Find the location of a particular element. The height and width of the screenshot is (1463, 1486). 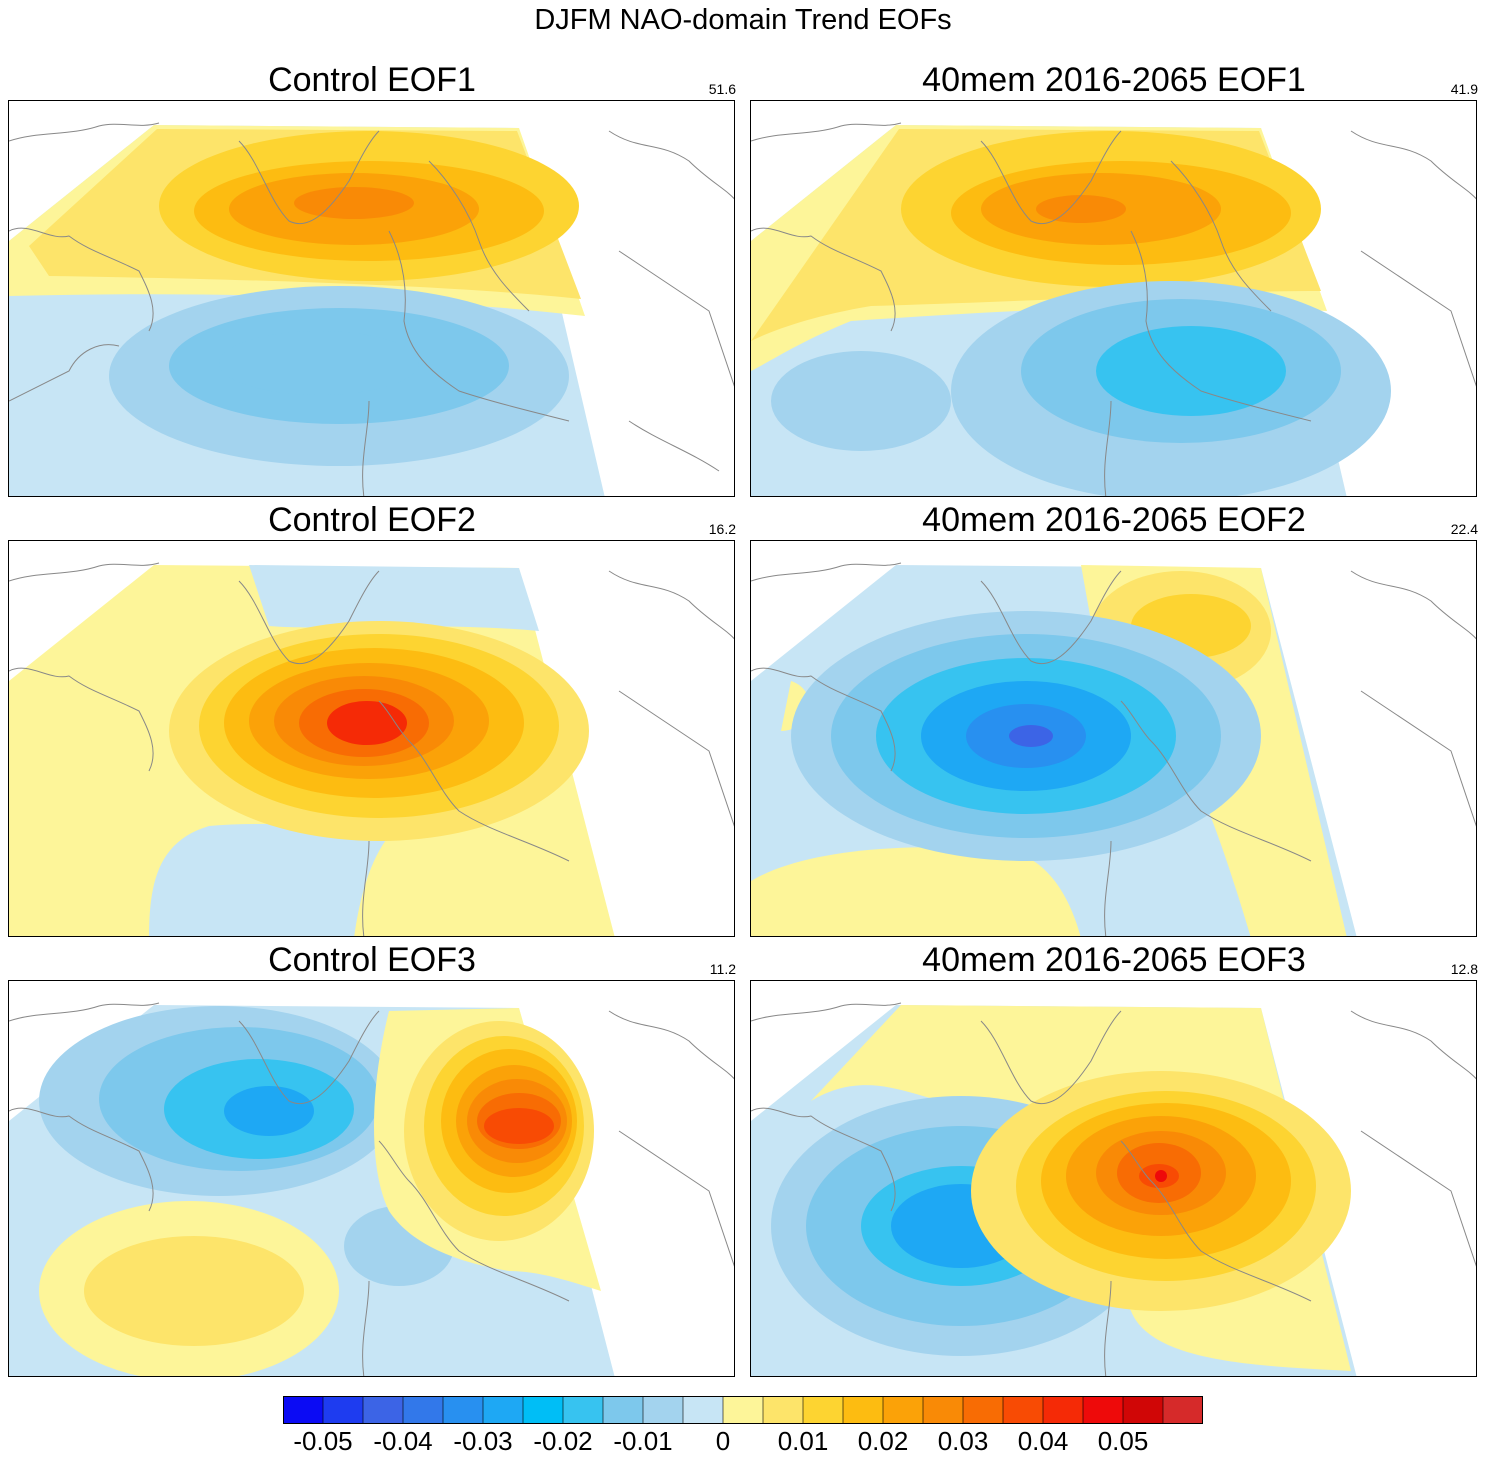

variance-control-eof1: 51.6 is located at coordinates (722, 89).